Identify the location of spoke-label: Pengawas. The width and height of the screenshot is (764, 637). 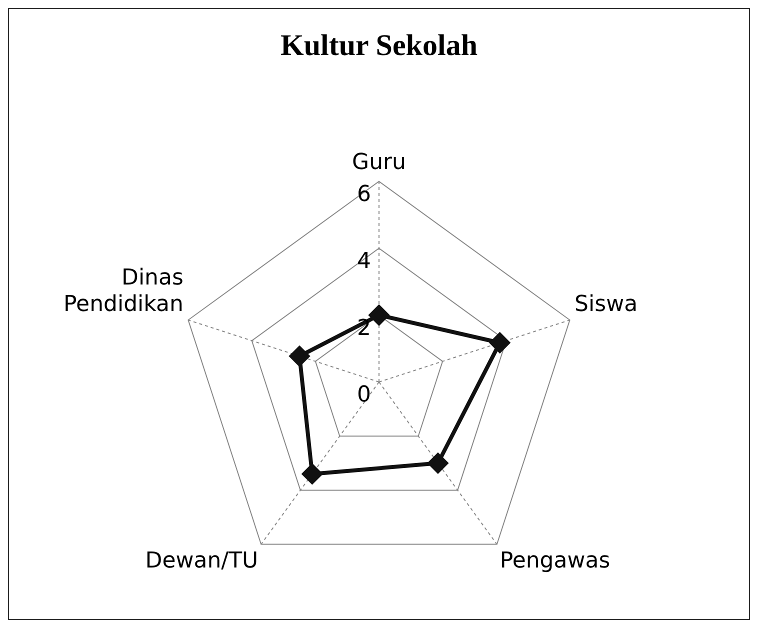
(555, 561).